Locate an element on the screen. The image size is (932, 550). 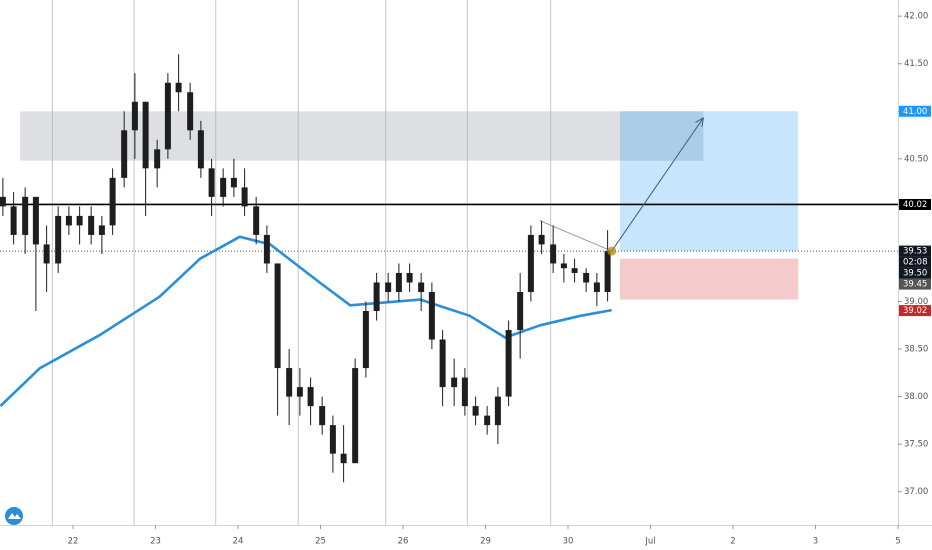
x-tick-label: 23 is located at coordinates (155, 542).